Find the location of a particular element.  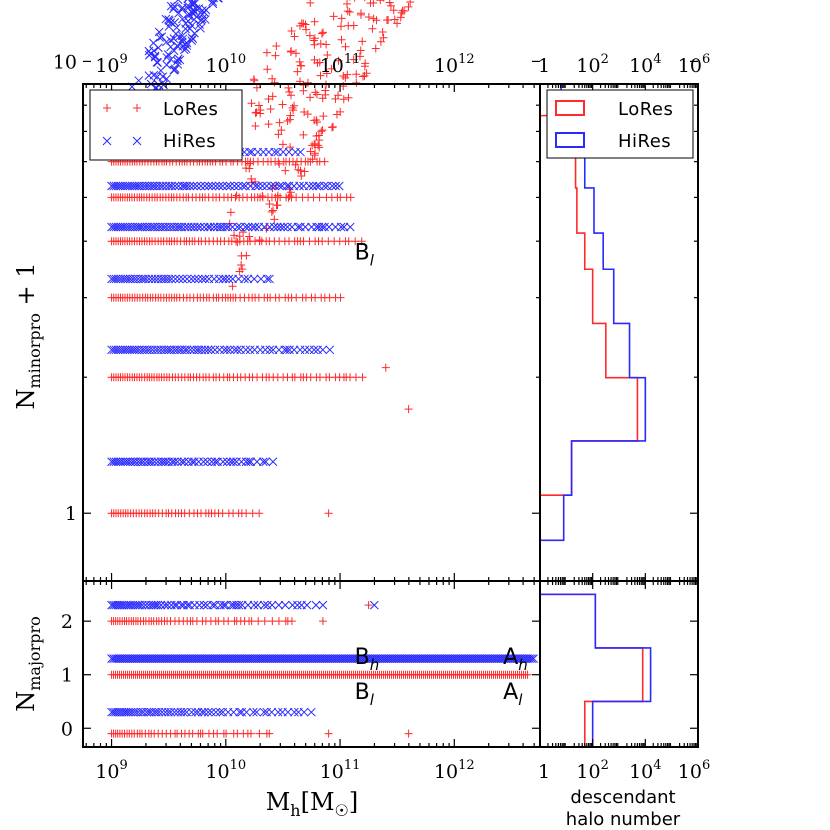

hist-top-x-tick-label: 102 is located at coordinates (592, 64).